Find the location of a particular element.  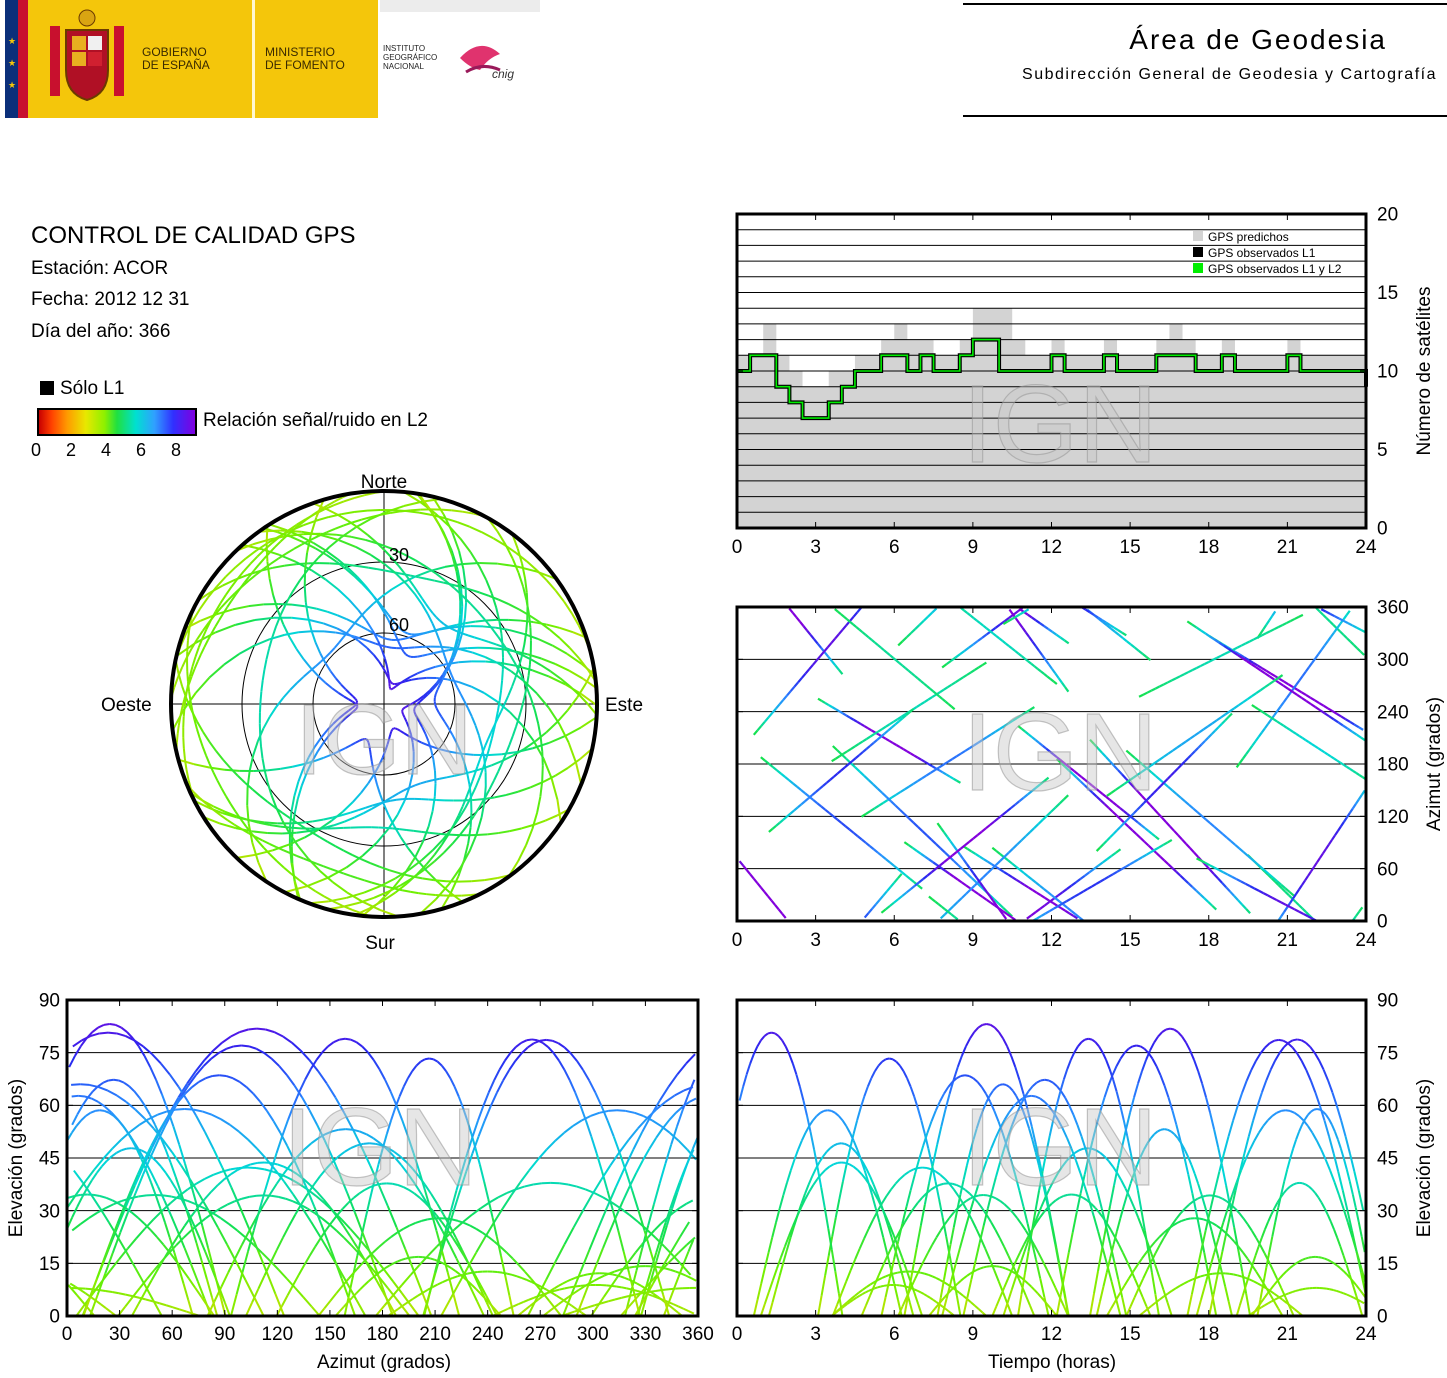

x-tick-label: 9 is located at coordinates (973, 940).